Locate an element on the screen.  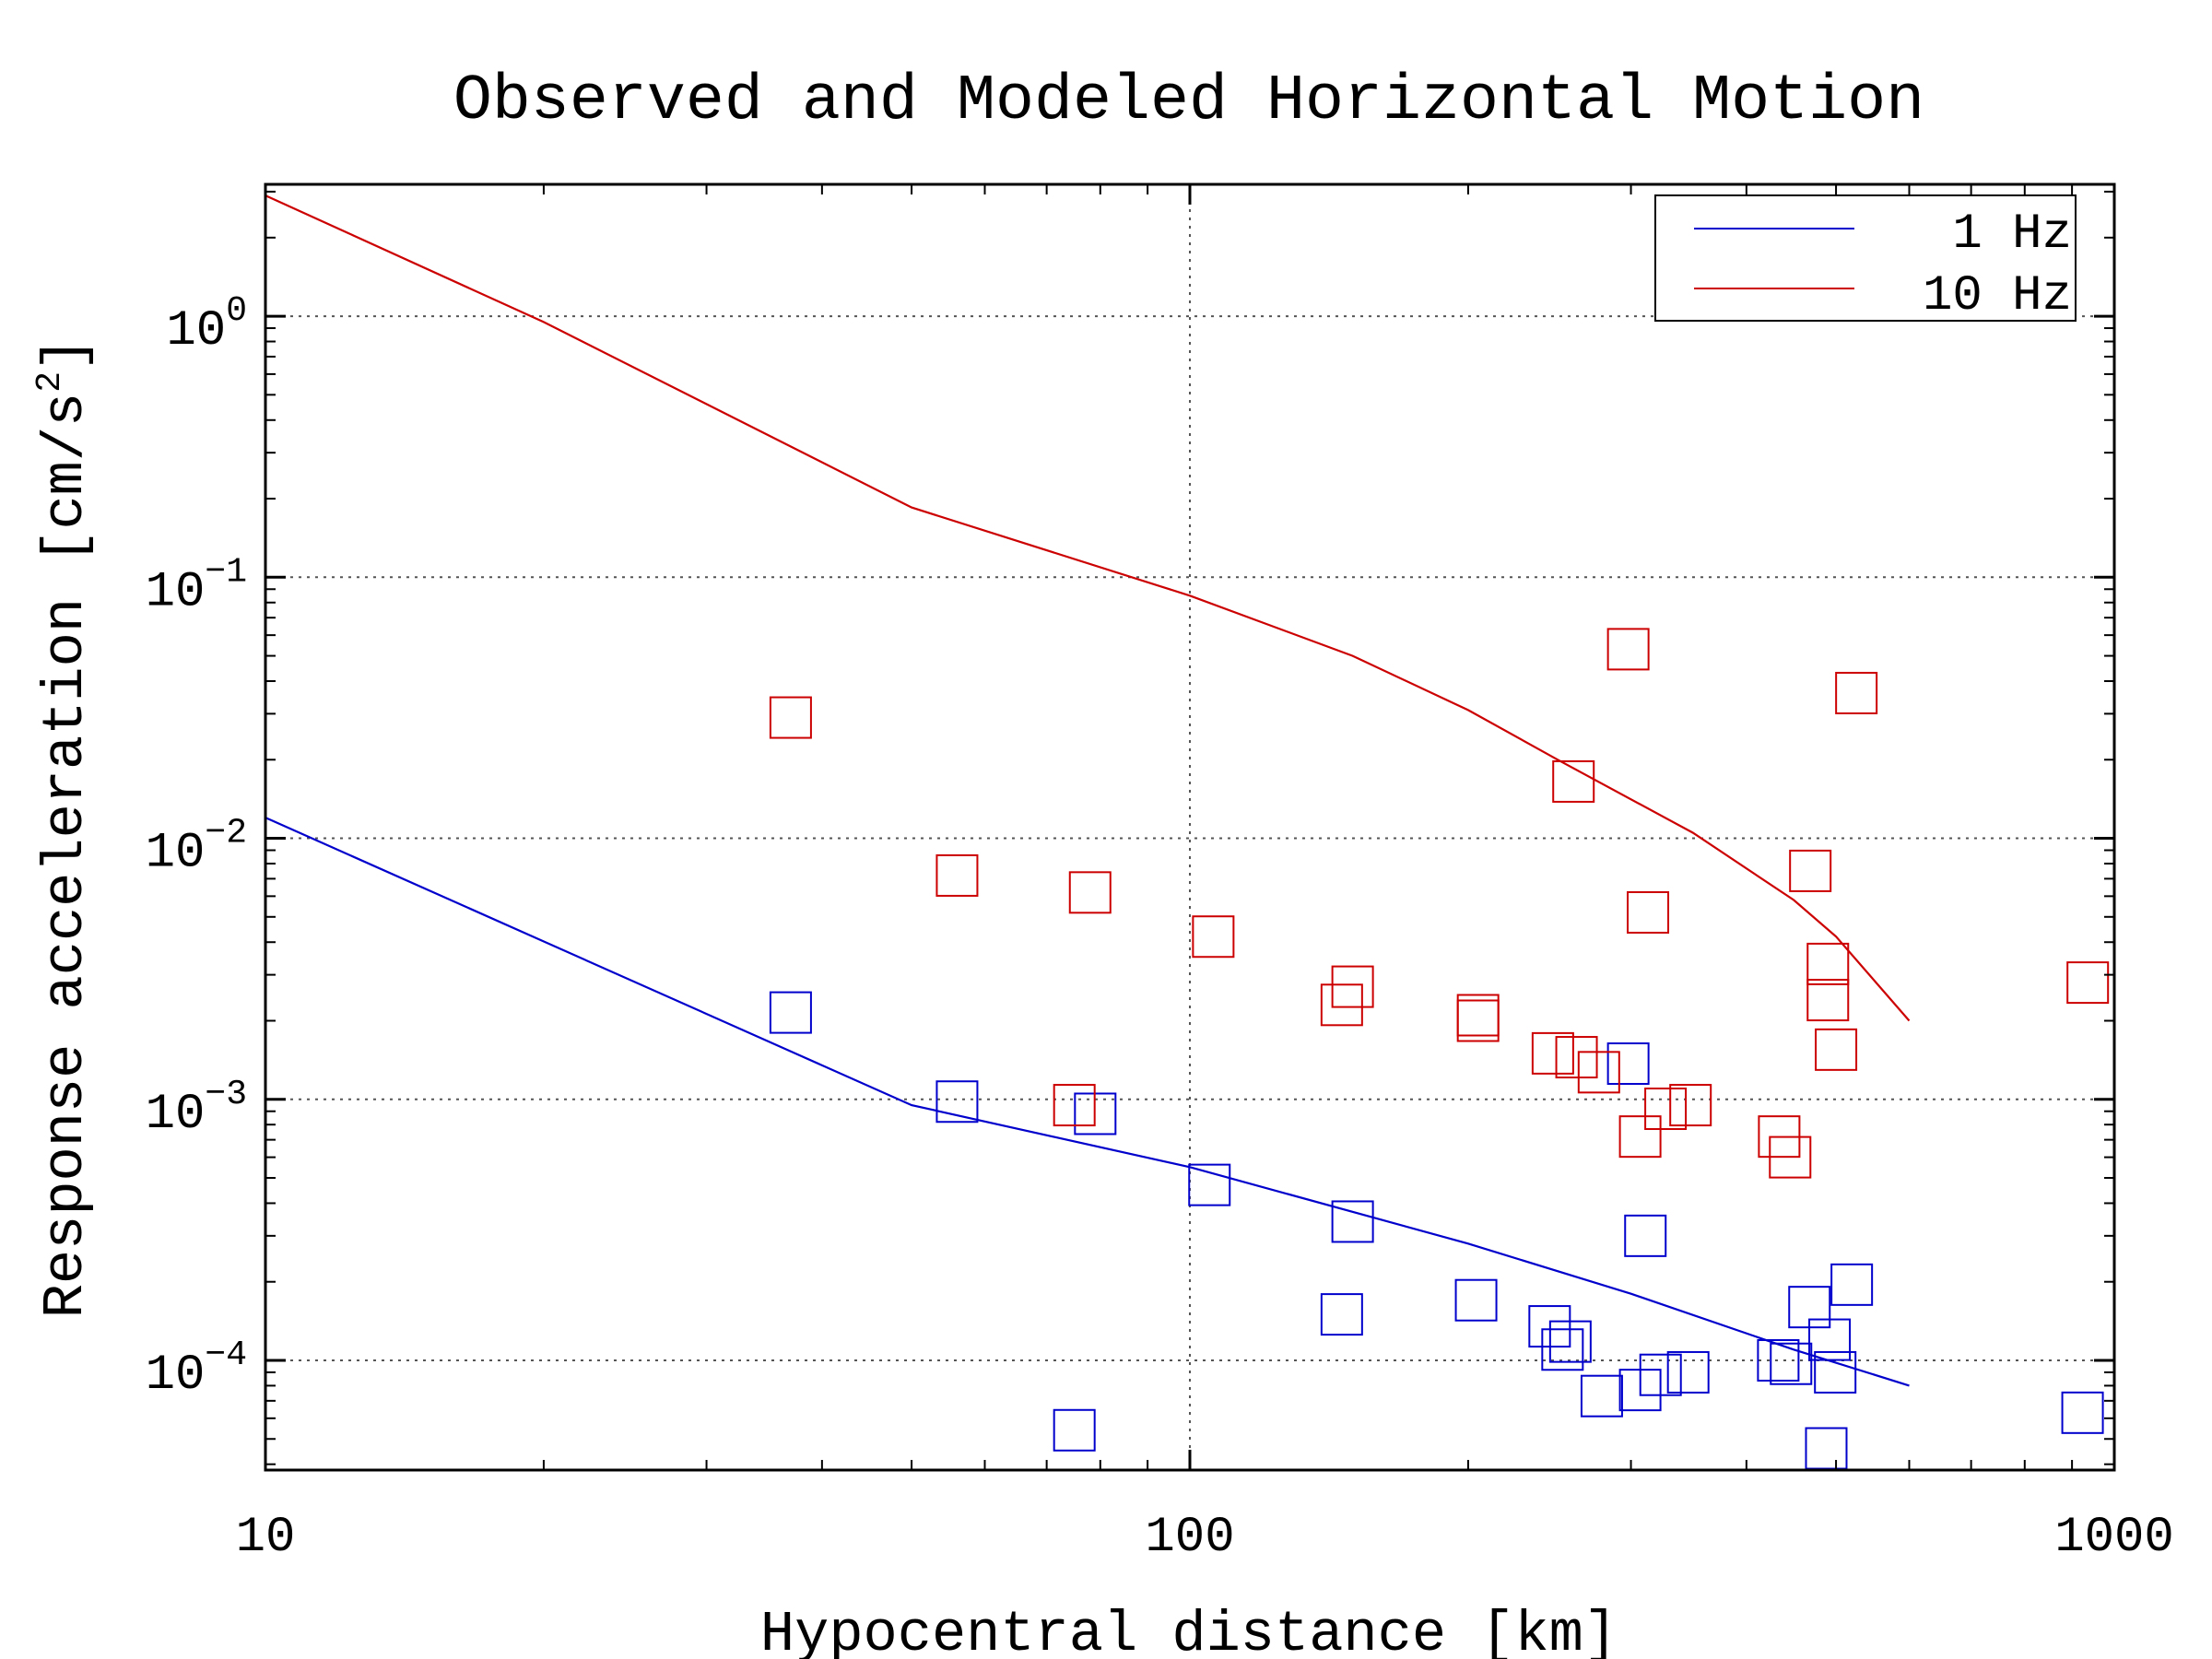
y-tick-label-exp: −1 is located at coordinates (226, 572).